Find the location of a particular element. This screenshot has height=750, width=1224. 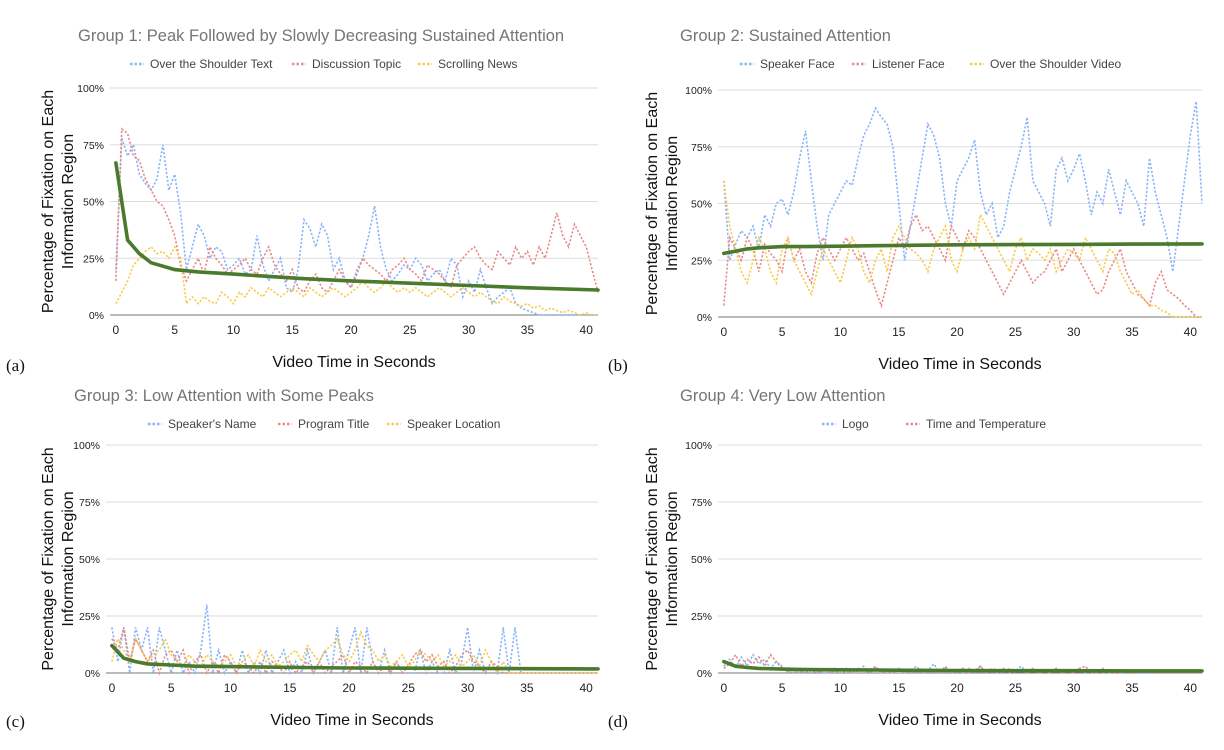

legend-label: Over the Shoulder Text is located at coordinates (211, 64).